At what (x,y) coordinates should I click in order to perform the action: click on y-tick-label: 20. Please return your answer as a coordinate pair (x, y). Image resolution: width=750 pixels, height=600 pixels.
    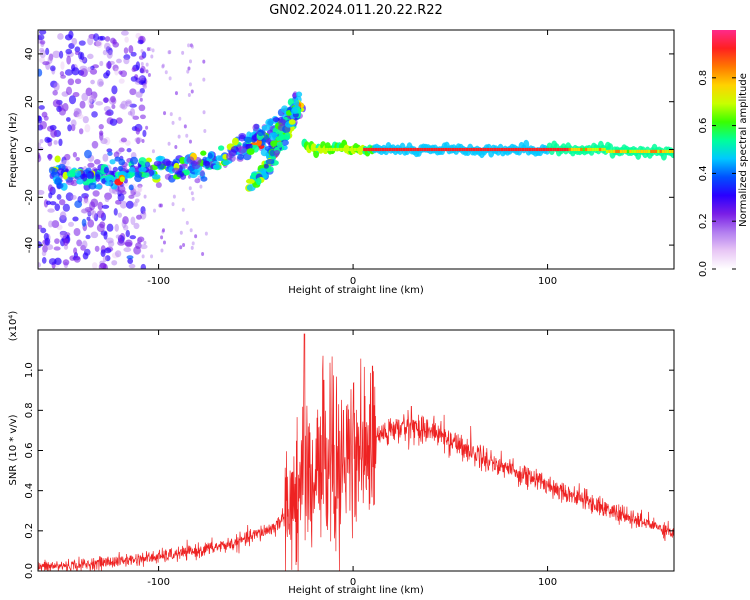
    Looking at the image, I should click on (29, 101).